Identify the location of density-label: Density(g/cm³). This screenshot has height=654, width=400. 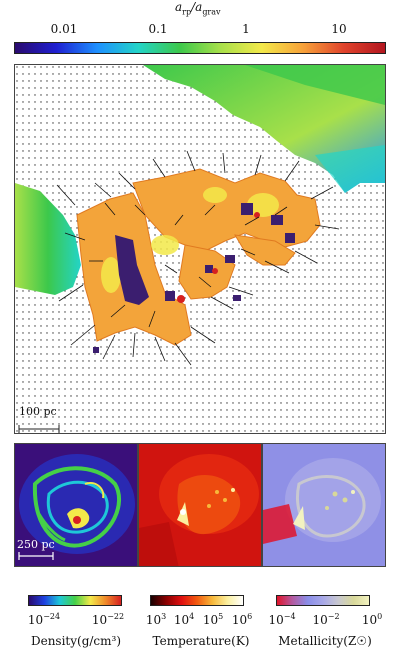
(76, 641).